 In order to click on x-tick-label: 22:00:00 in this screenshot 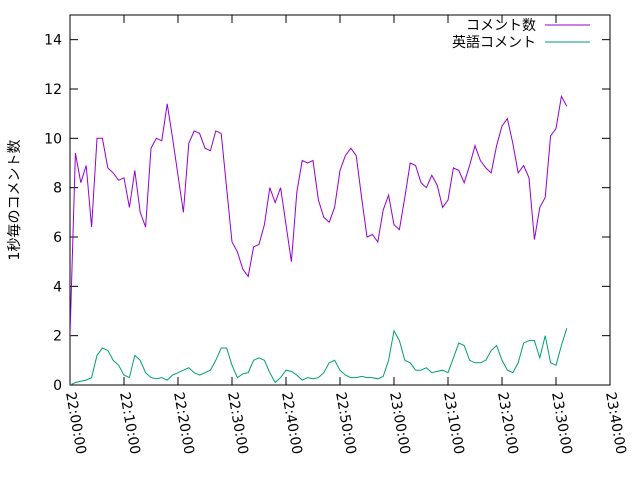, I will do `click(75, 423)`.